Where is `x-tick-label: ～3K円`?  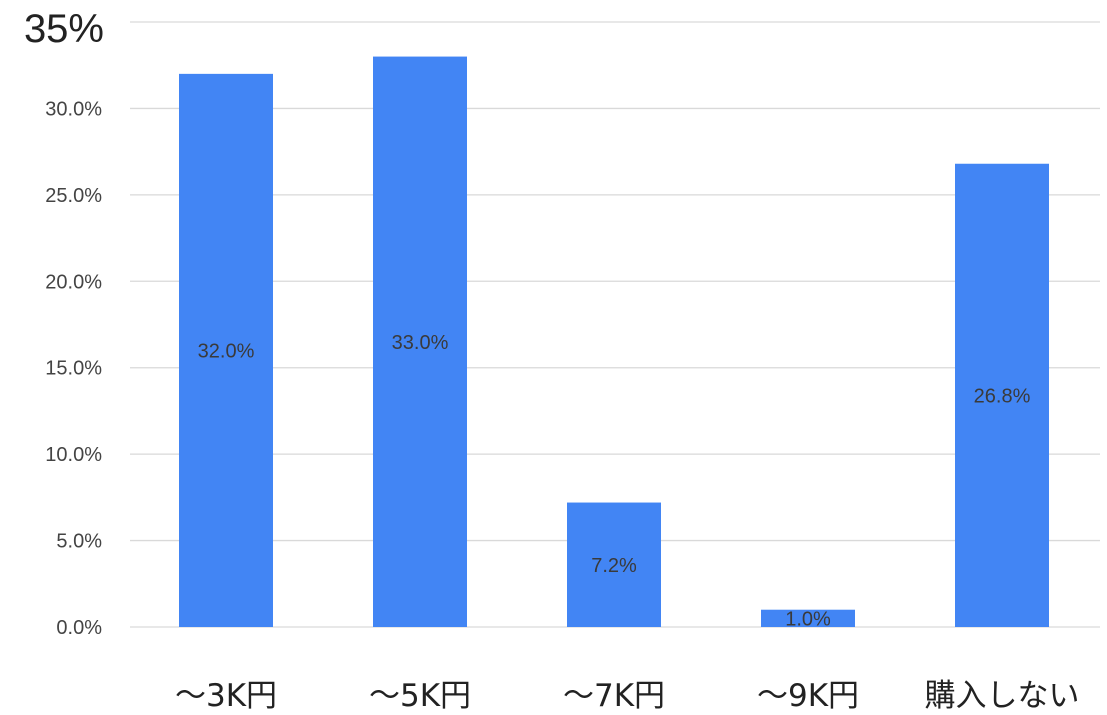 x-tick-label: ～3K円 is located at coordinates (226, 696).